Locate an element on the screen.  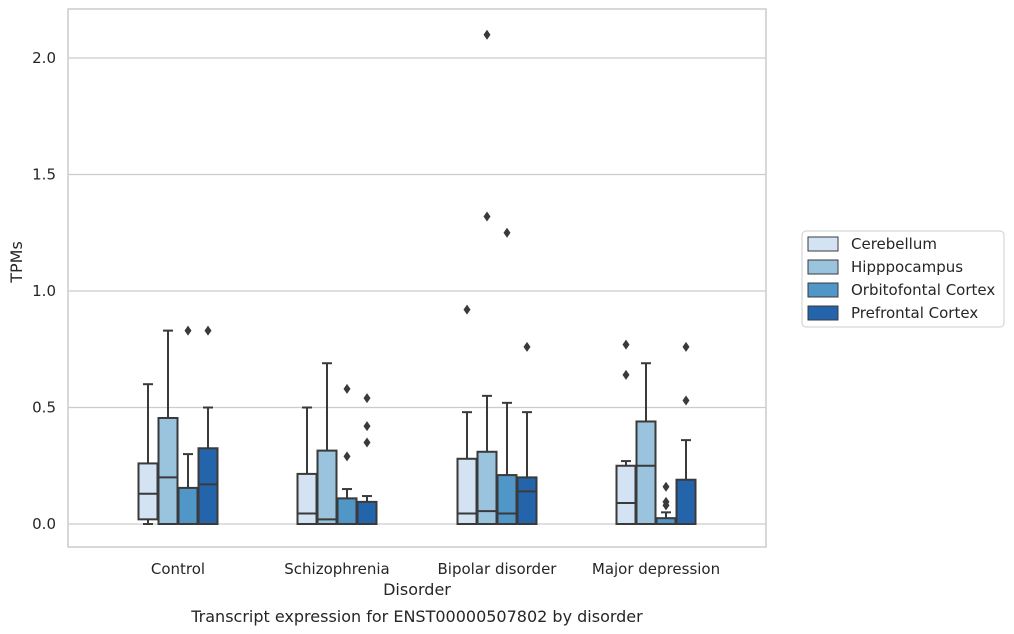
y-tick-label: 0.5 is located at coordinates (44, 408).